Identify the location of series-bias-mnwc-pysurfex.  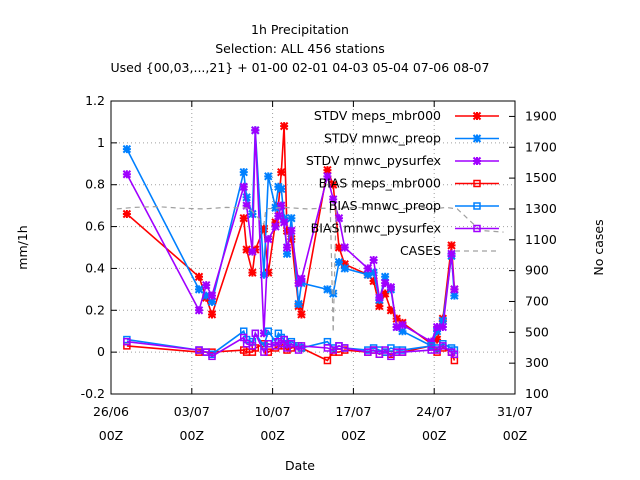
(291, 345).